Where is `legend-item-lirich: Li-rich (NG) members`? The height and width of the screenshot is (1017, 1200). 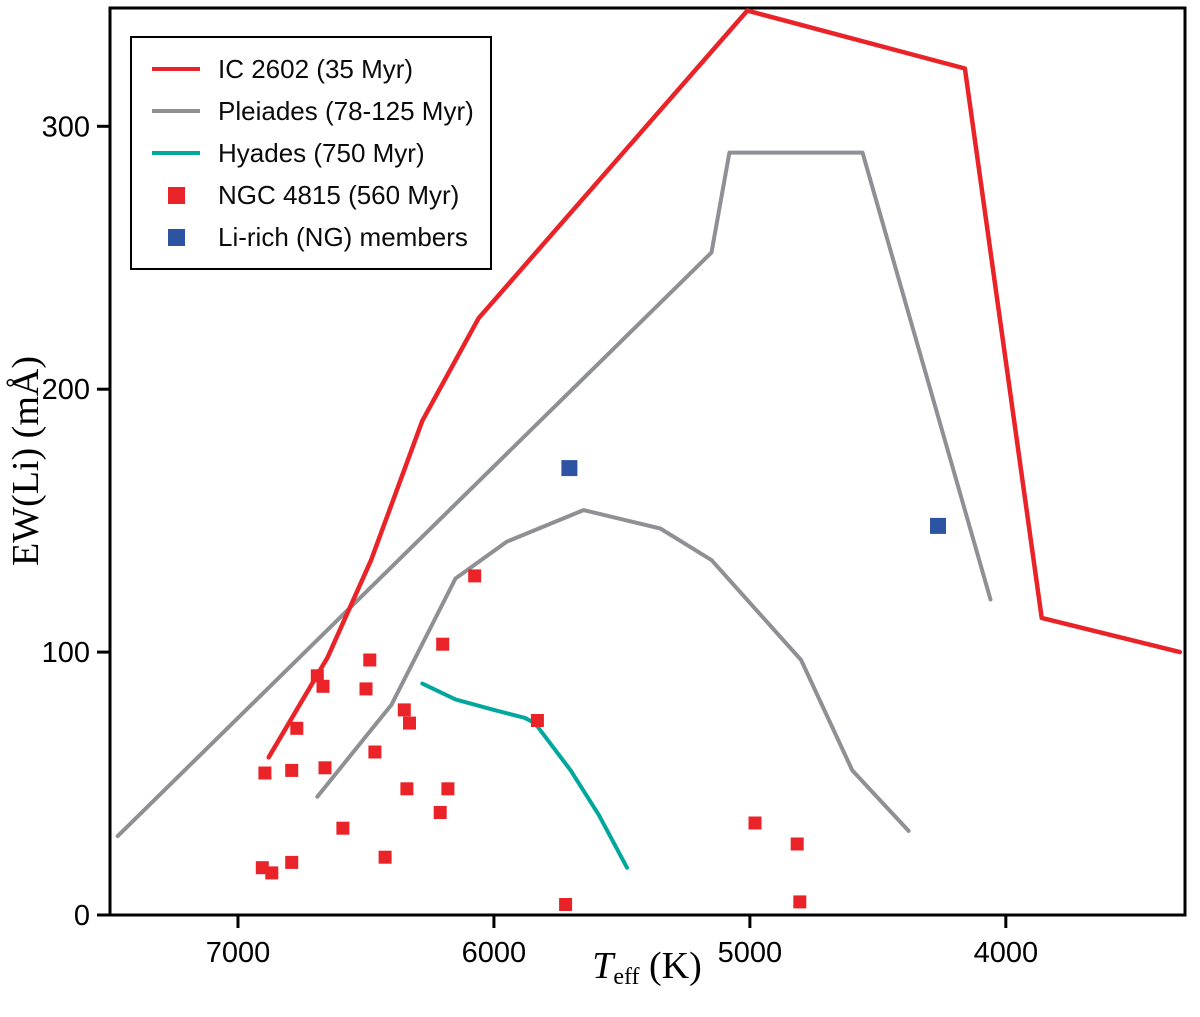 legend-item-lirich: Li-rich (NG) members is located at coordinates (315, 237).